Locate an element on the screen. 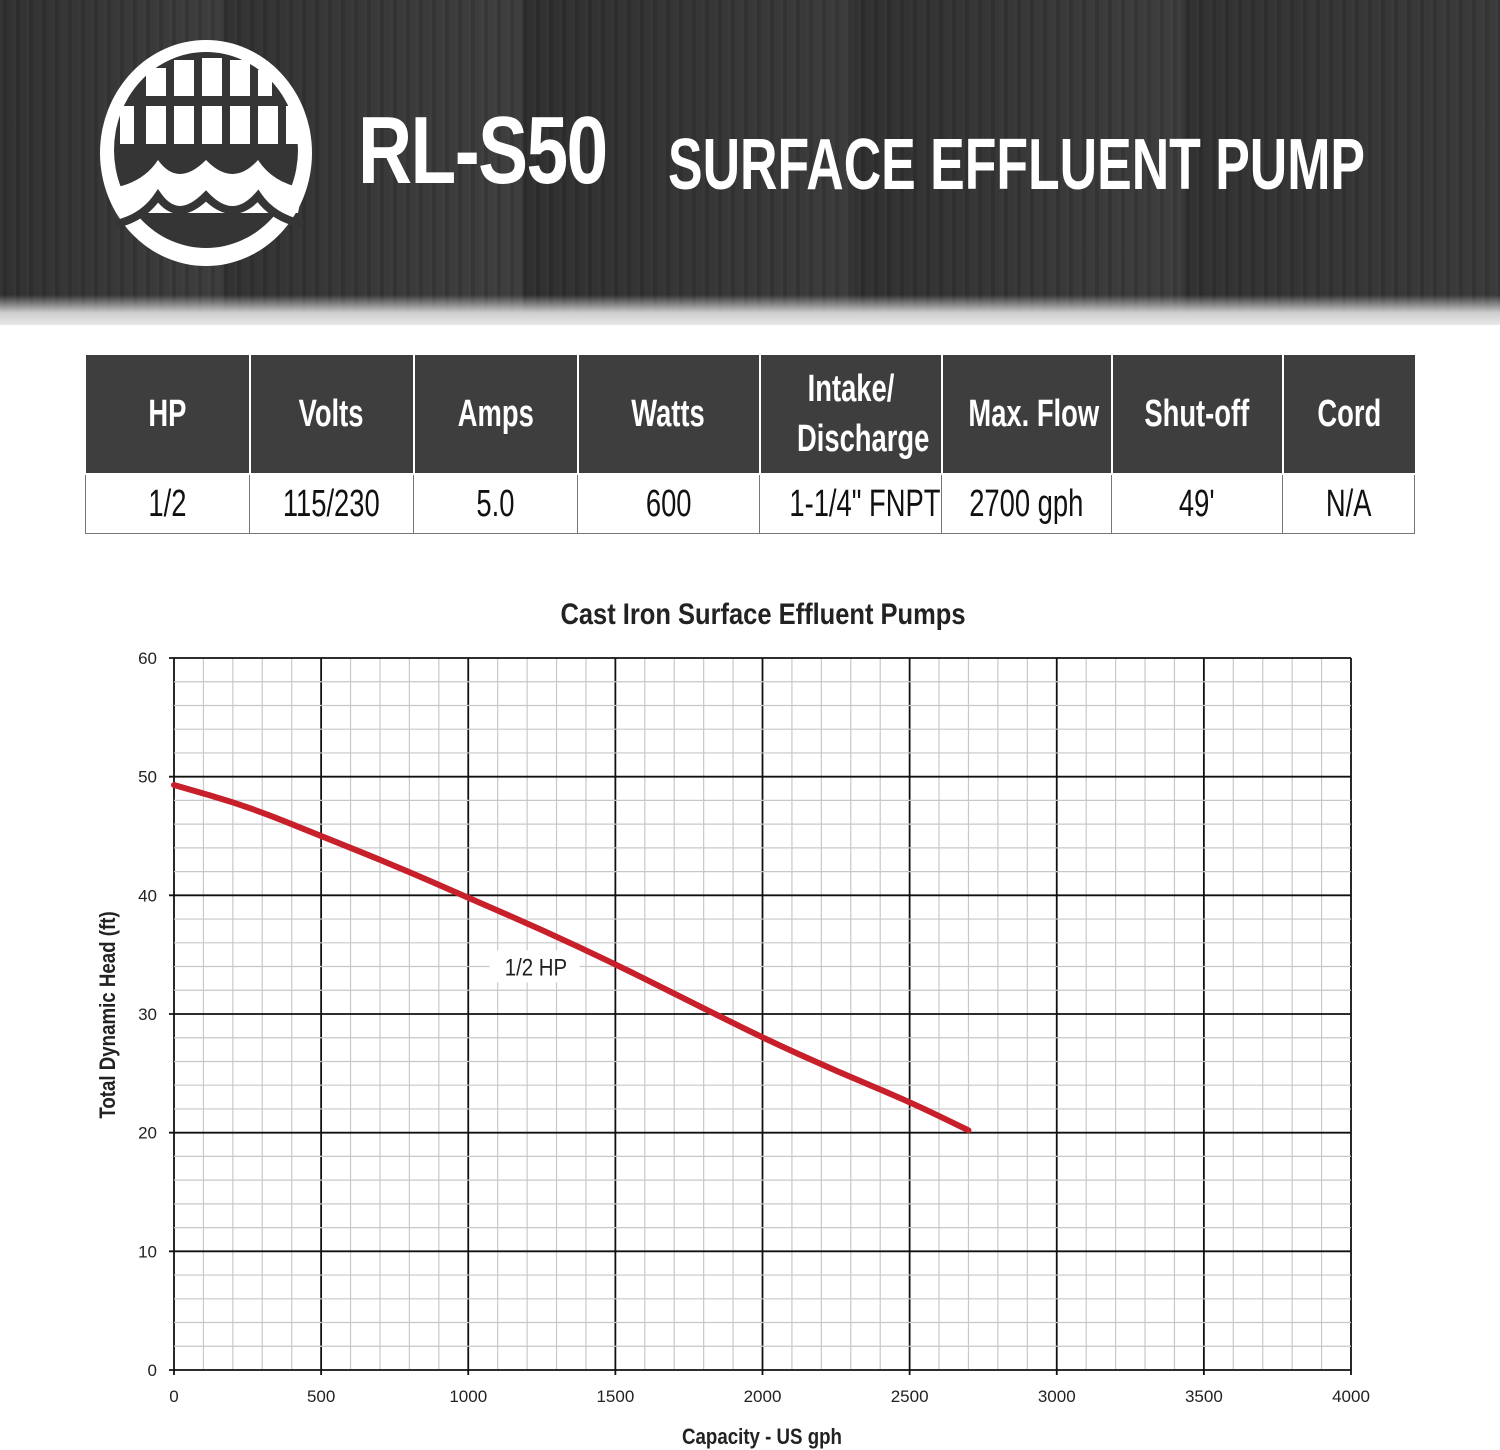  page-title: RL-S50 SURFACE EFFLUENT PUMP is located at coordinates (861, 151).